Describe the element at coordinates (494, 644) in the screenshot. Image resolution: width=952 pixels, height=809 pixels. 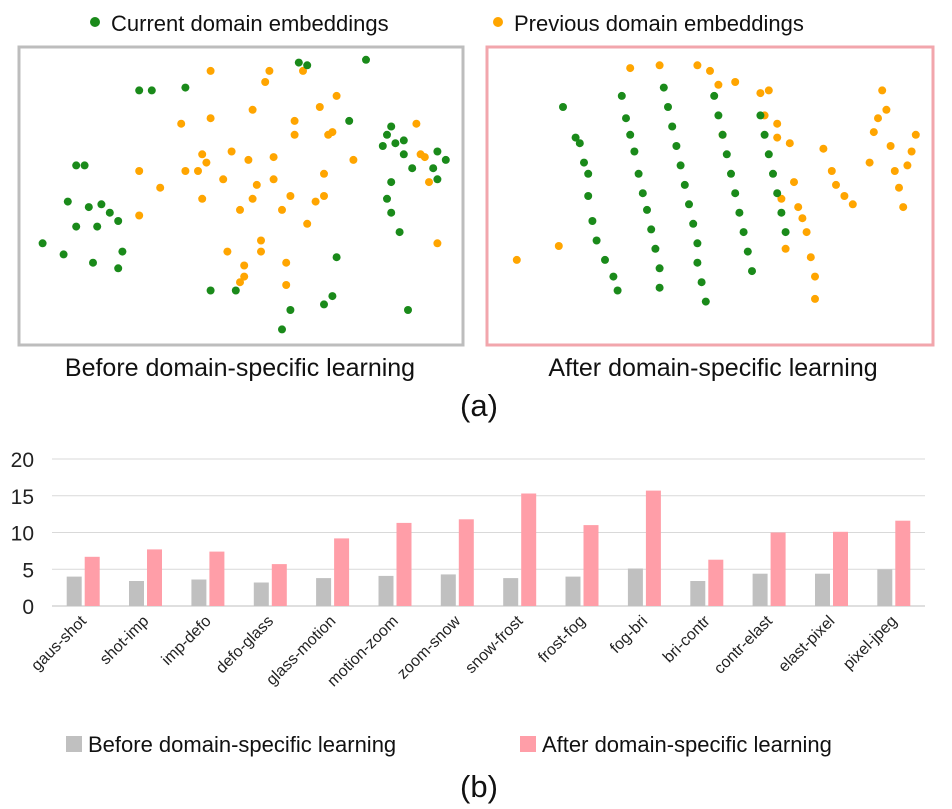
I see `x-tick-label: snow-frost` at that location.